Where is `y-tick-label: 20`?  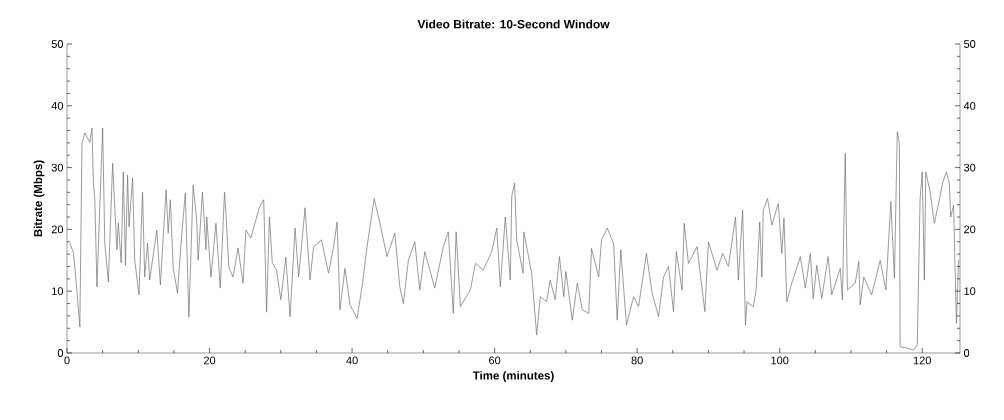 y-tick-label: 20 is located at coordinates (57, 229).